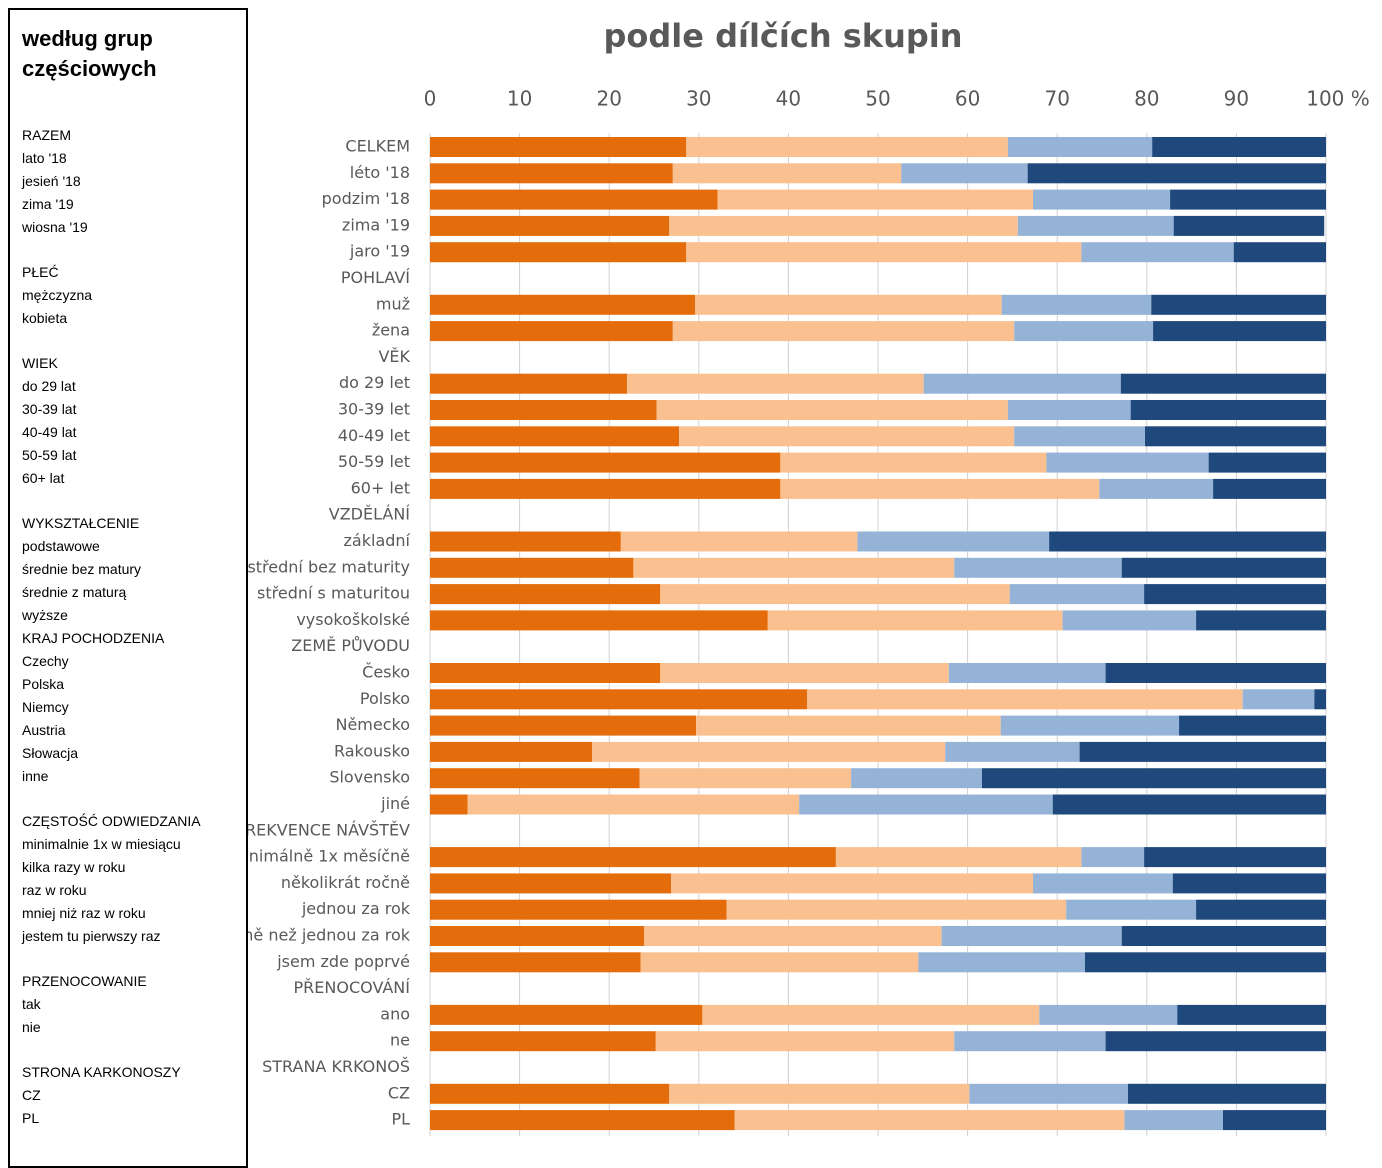 The height and width of the screenshot is (1168, 1382). Describe the element at coordinates (45, 707) in the screenshot. I see `panel-line: Niemcy` at that location.